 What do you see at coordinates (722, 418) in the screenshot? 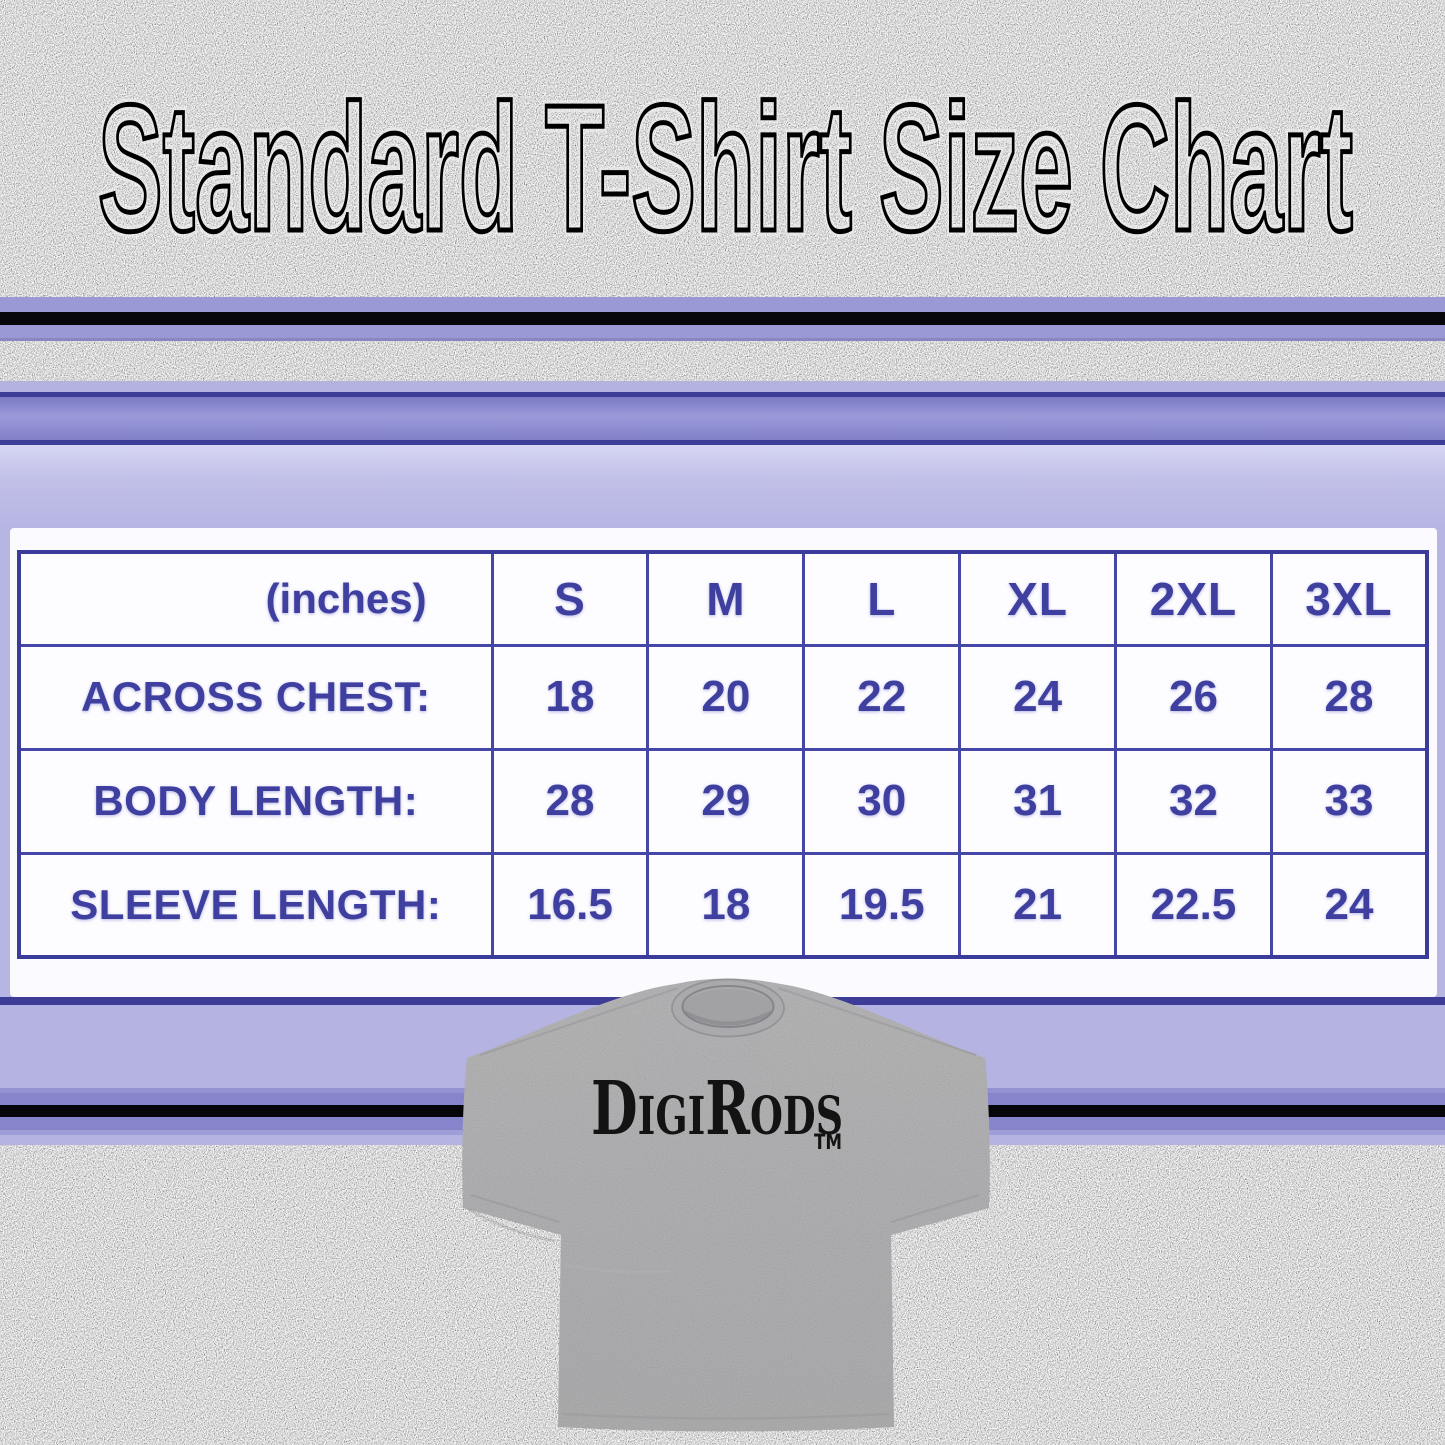
I see `mid-purple-band` at bounding box center [722, 418].